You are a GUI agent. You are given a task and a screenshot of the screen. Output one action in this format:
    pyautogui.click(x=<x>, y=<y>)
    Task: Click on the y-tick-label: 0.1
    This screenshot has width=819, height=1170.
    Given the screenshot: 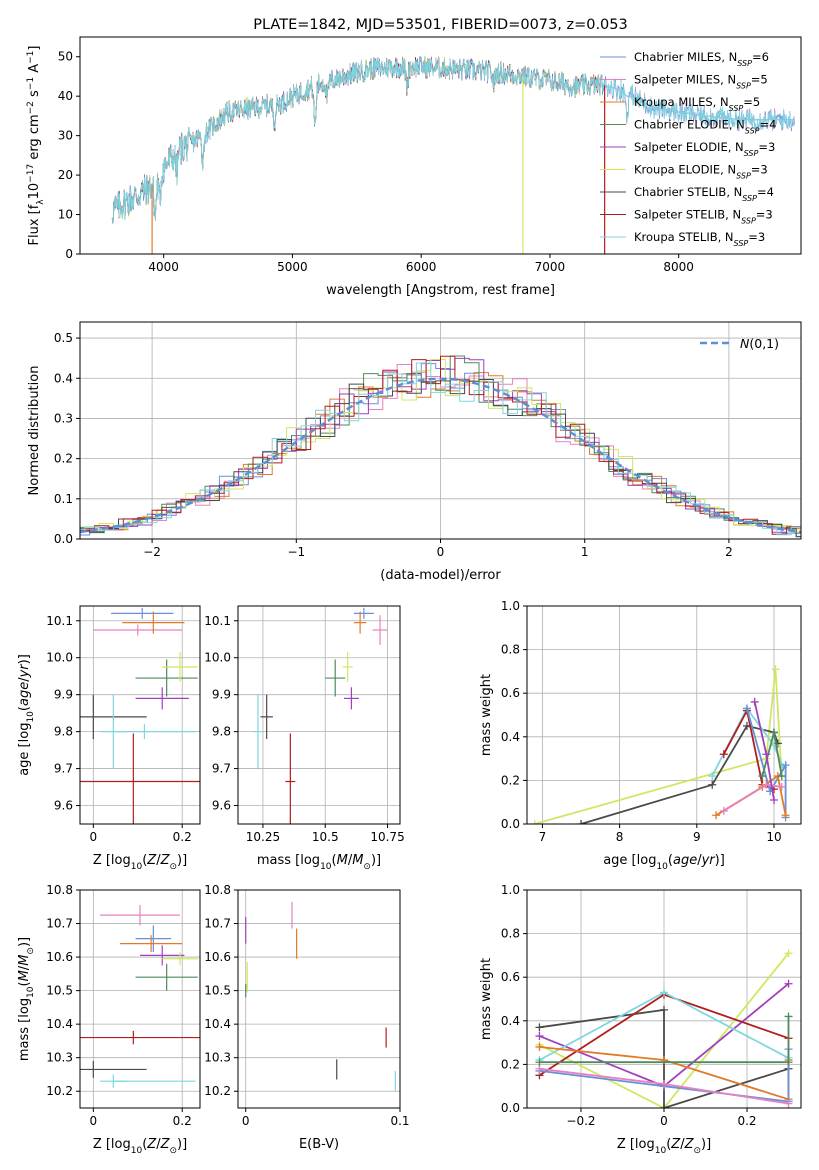 What is the action you would take?
    pyautogui.click(x=63, y=499)
    